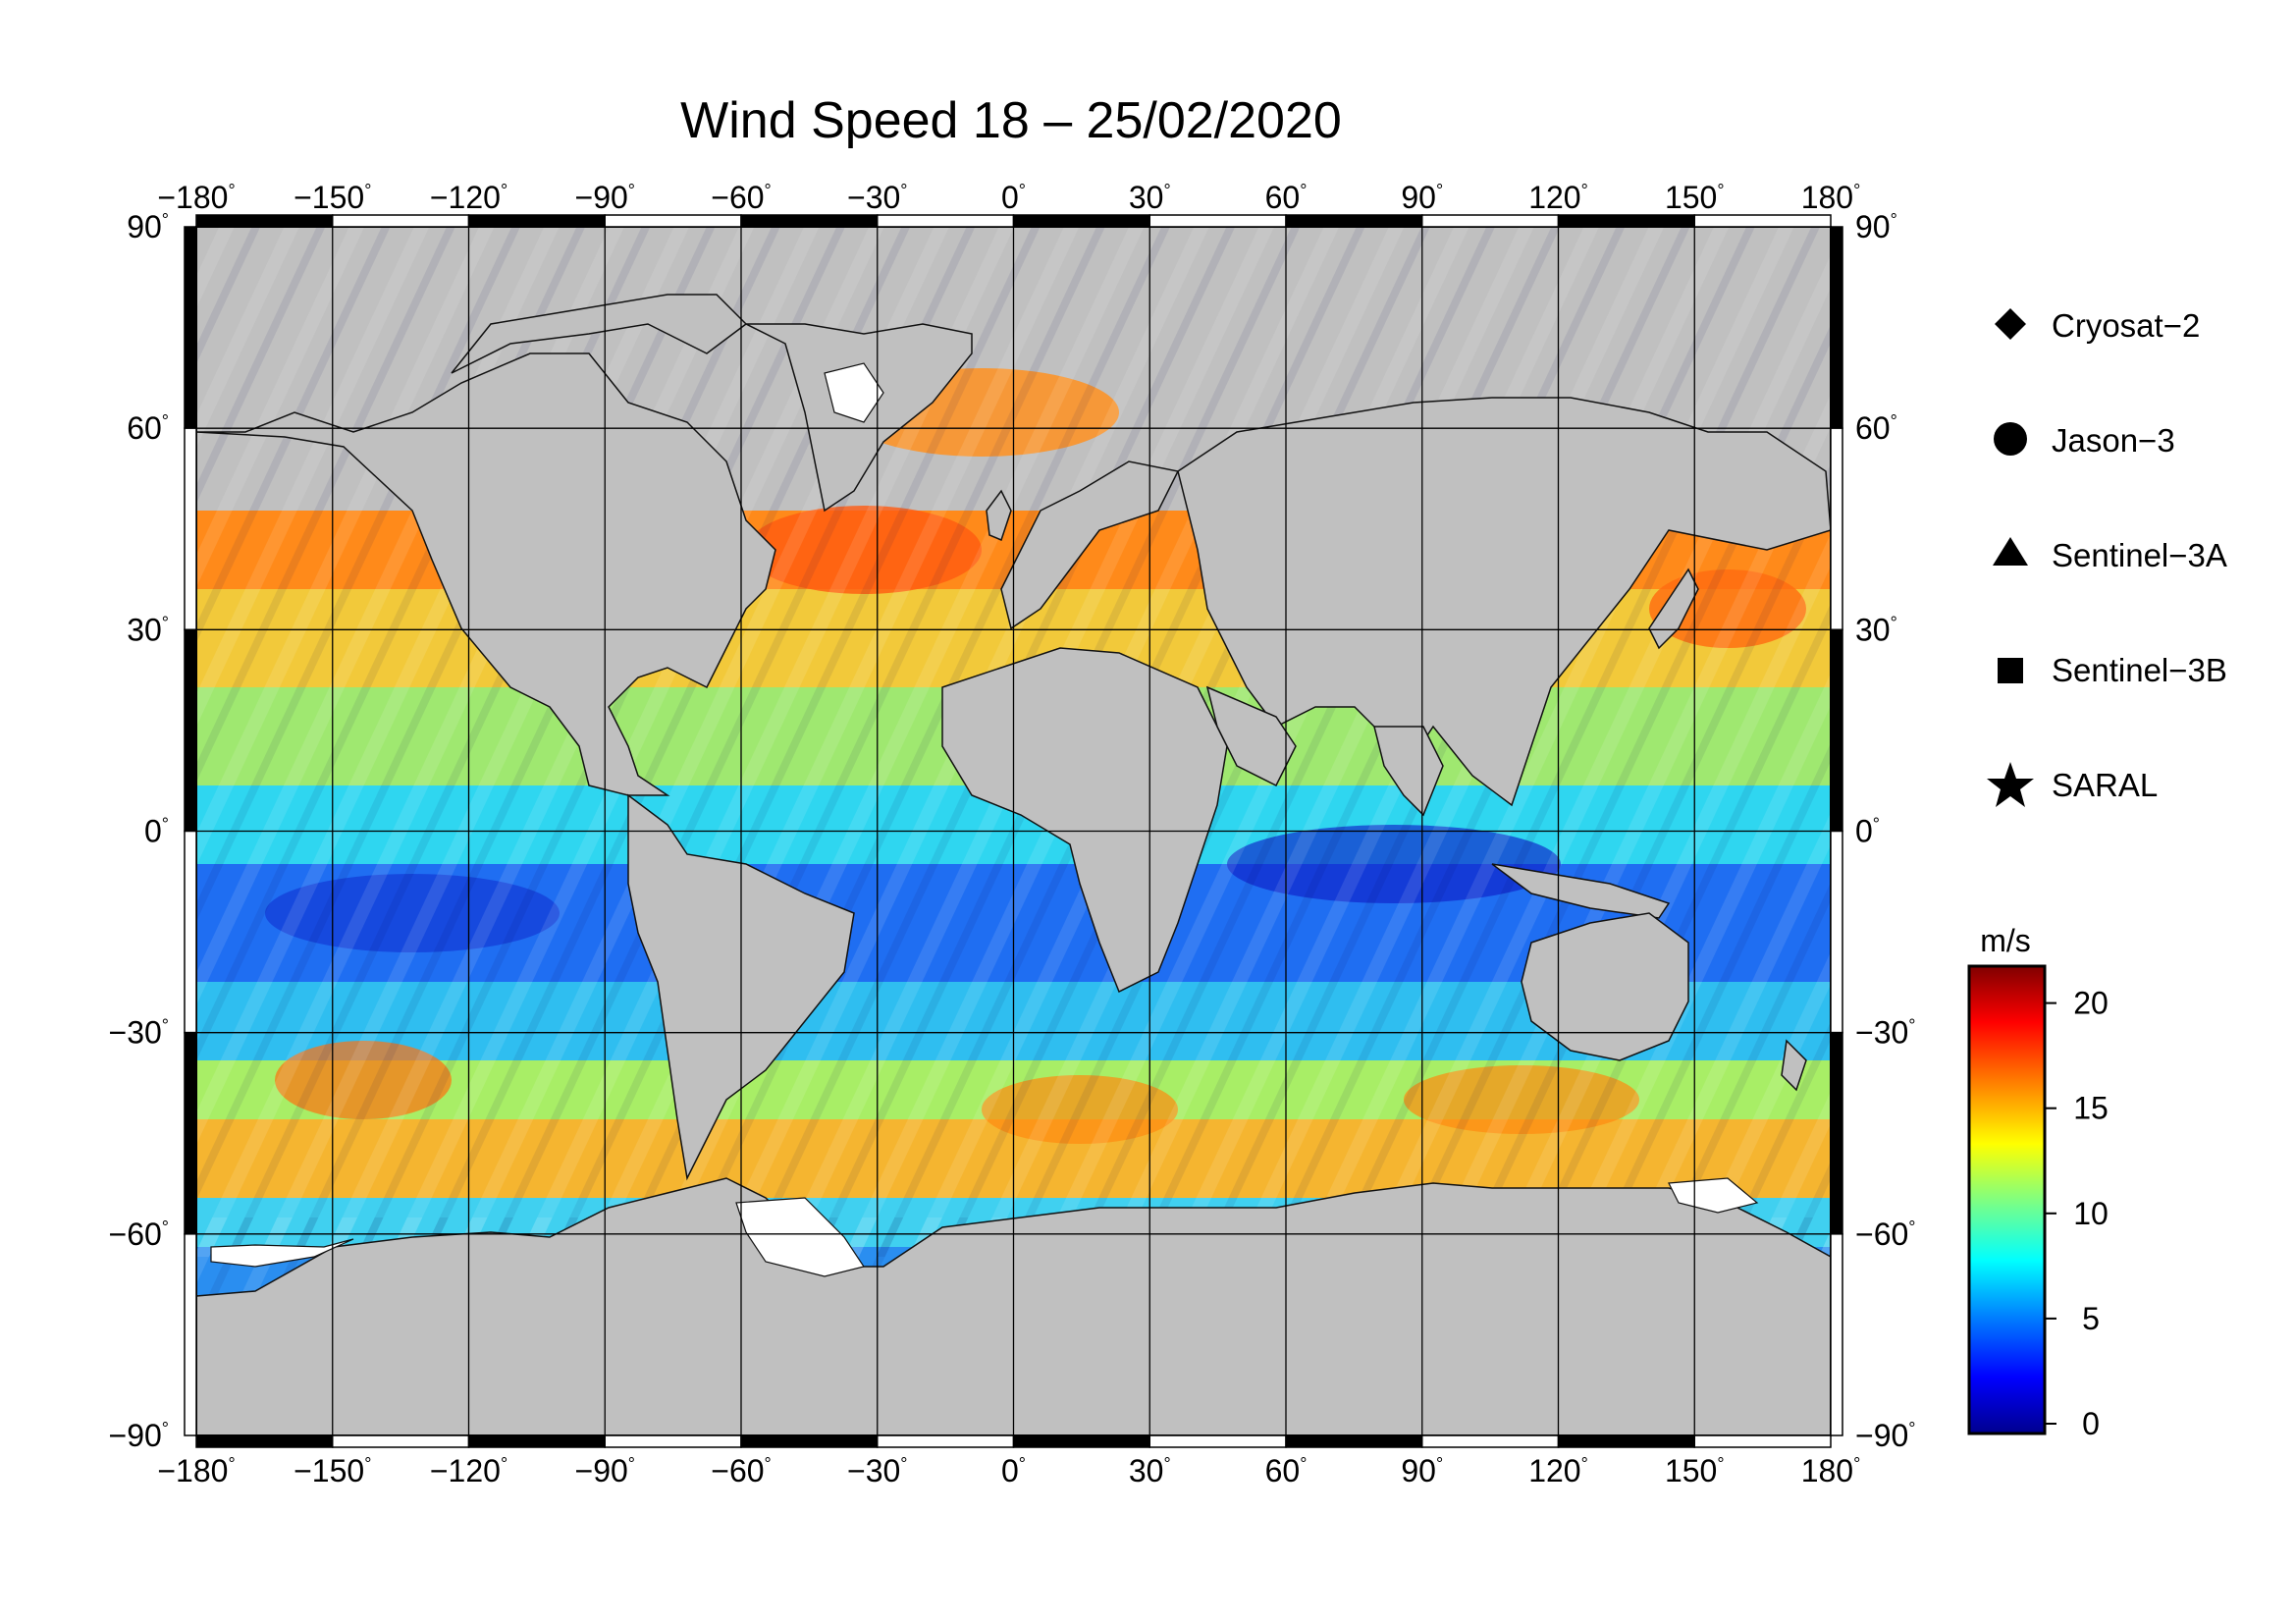  Describe the element at coordinates (2007, 1199) in the screenshot. I see `colorbar-gradient` at that location.